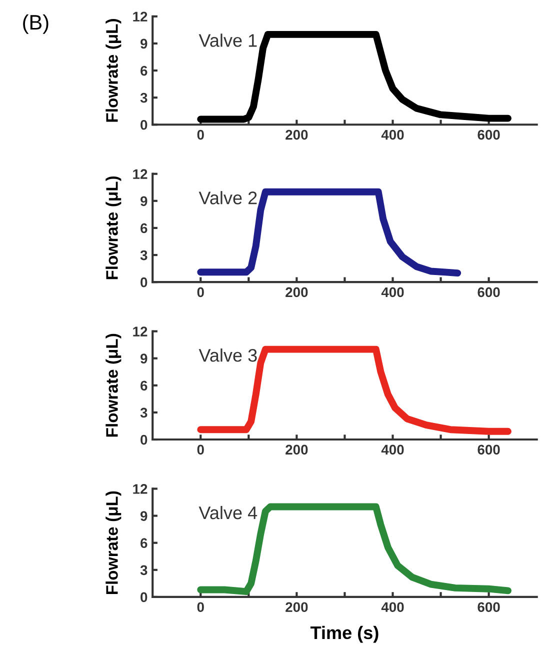 This screenshot has height=656, width=545. Describe the element at coordinates (227, 197) in the screenshot. I see `series-label: Valve 2` at that location.